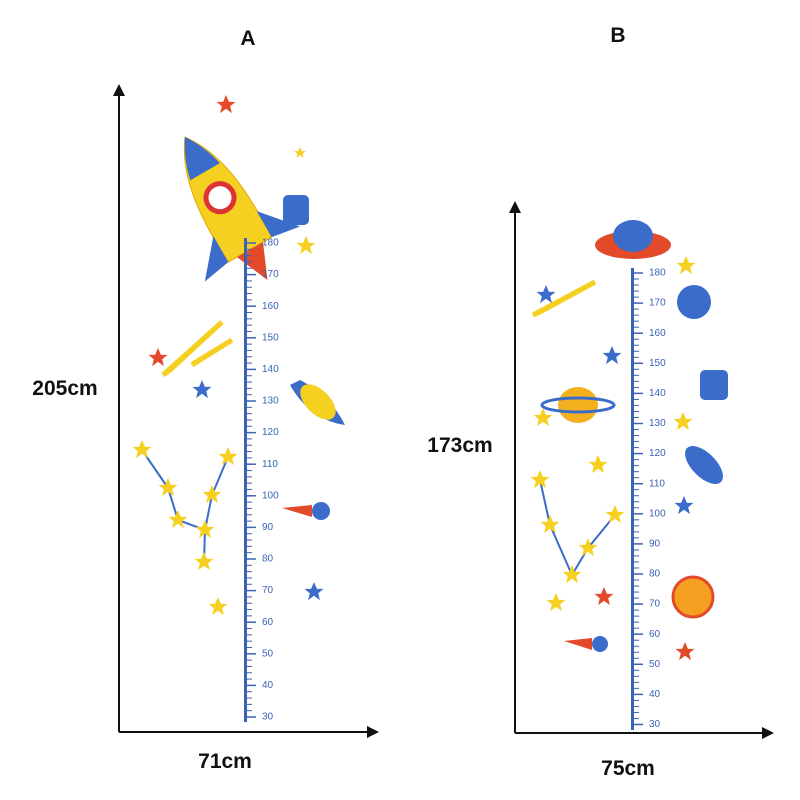 This screenshot has height=800, width=800. Describe the element at coordinates (629, 440) in the screenshot. I see `decoration-b` at that location.